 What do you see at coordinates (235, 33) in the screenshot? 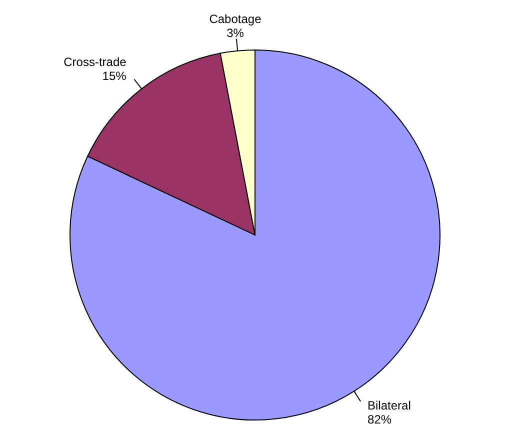
I see `data-label: 3%` at bounding box center [235, 33].